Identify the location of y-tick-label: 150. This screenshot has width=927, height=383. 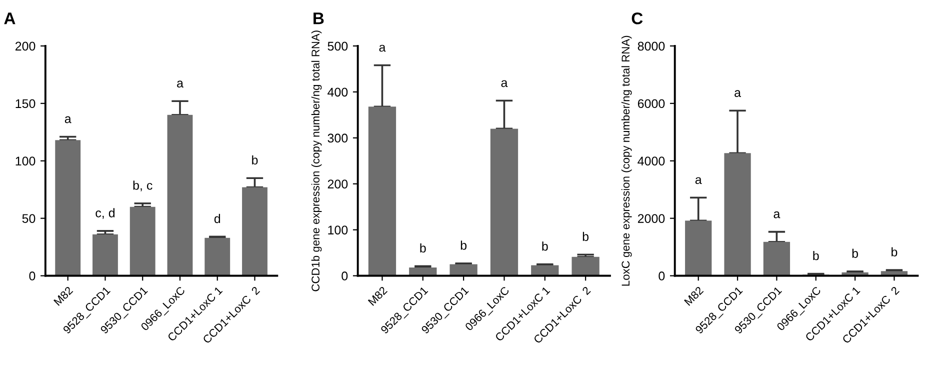
(26, 103).